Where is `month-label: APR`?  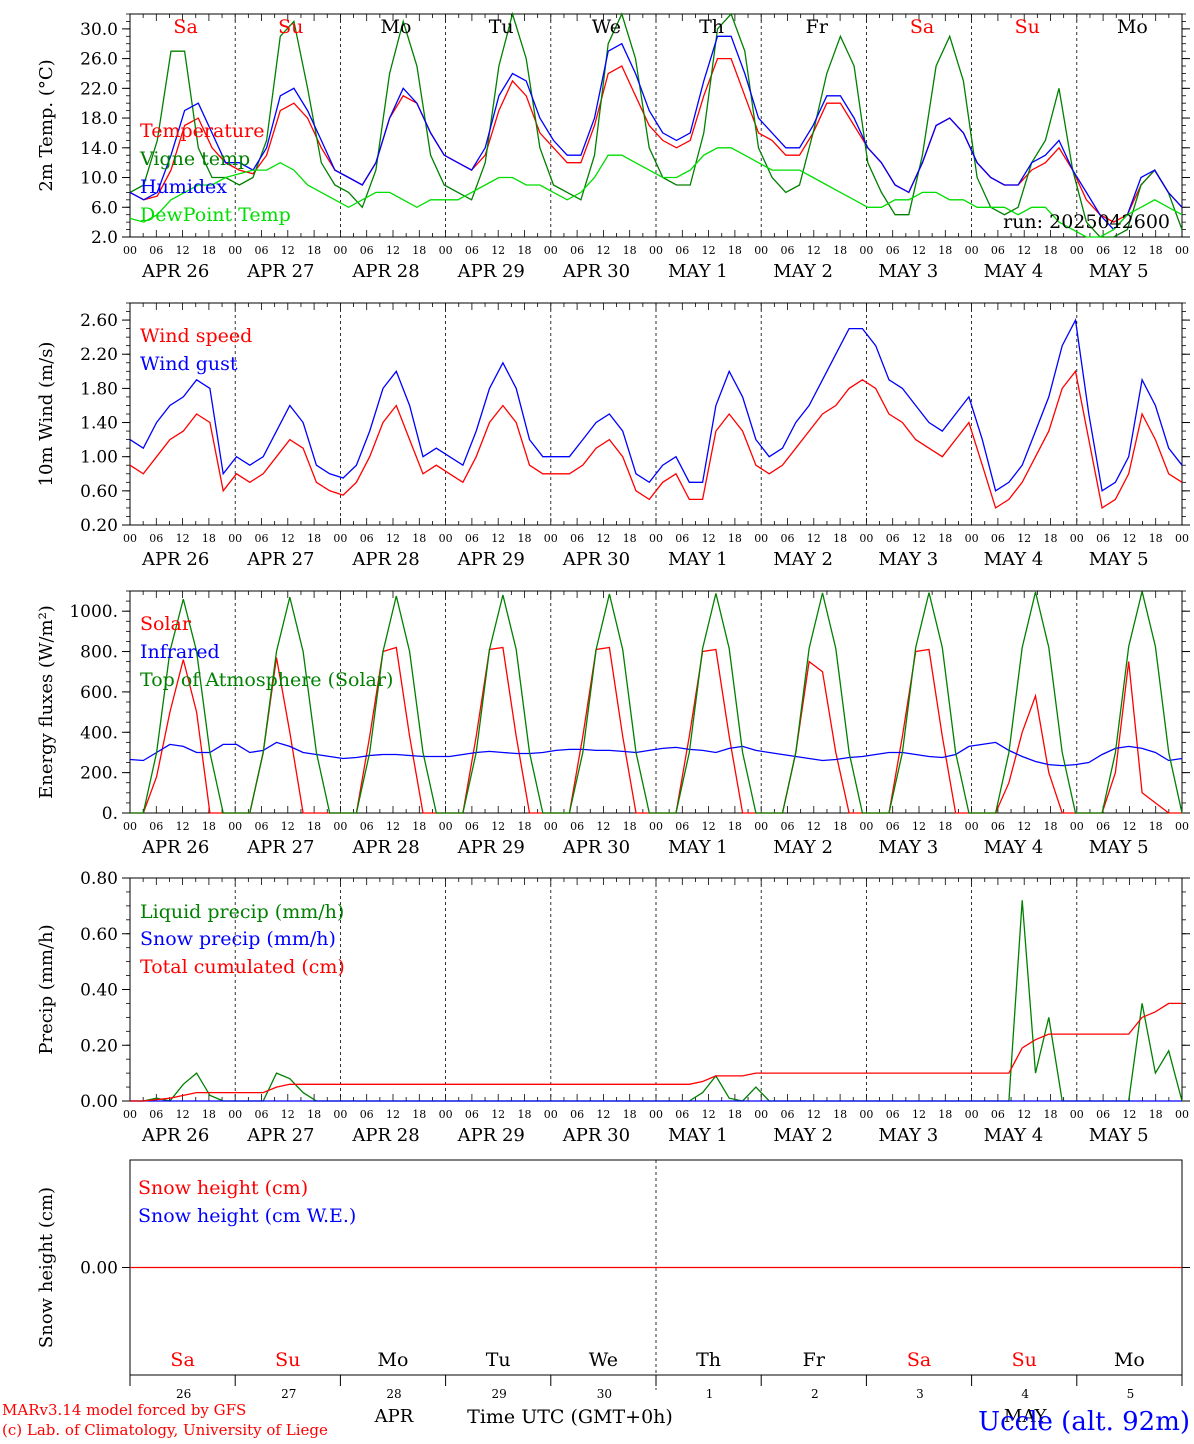 month-label: APR is located at coordinates (394, 1416).